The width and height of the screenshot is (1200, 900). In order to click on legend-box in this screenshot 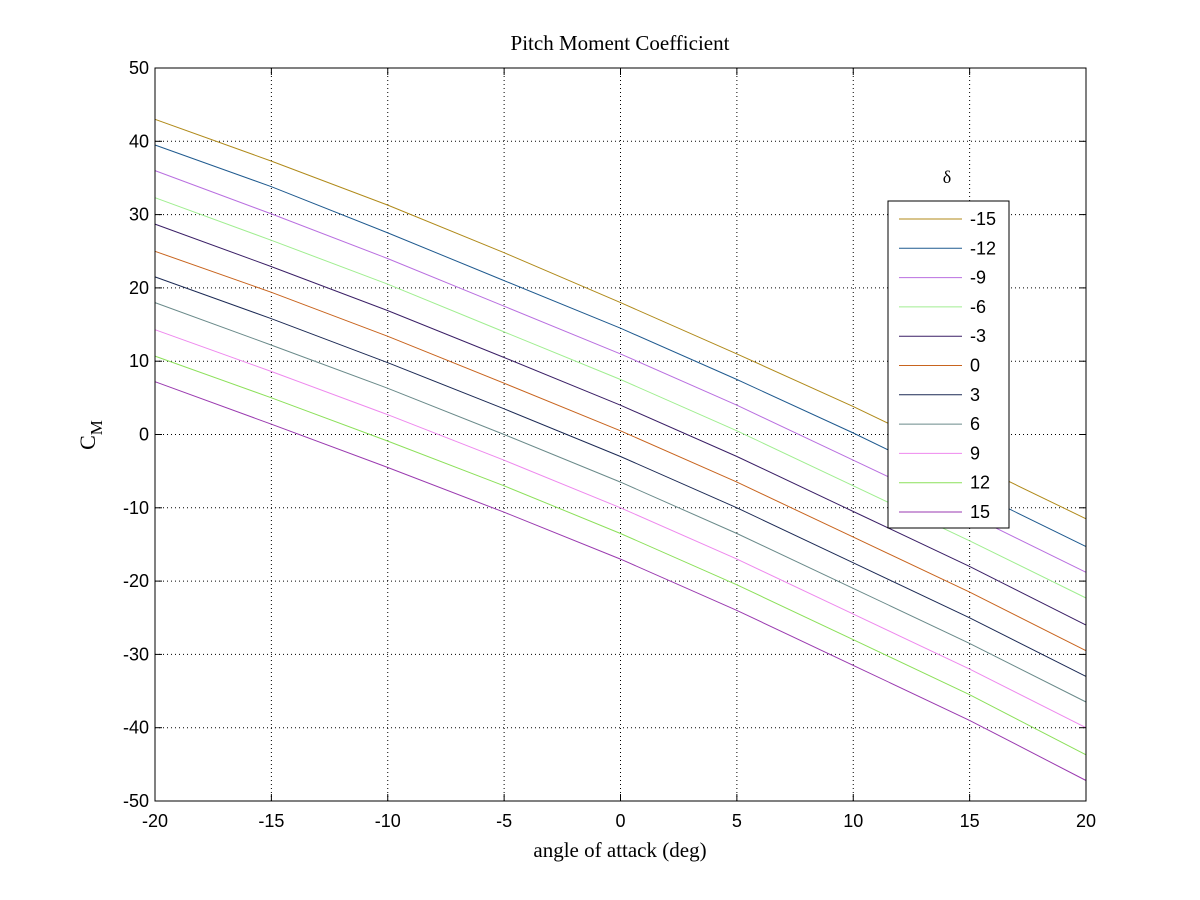, I will do `click(948, 364)`.